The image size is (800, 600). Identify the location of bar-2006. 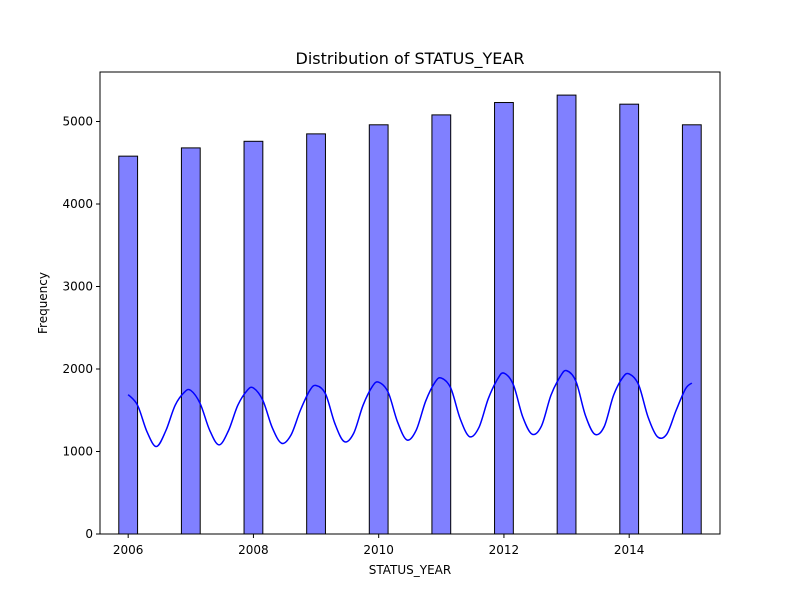
(128, 345).